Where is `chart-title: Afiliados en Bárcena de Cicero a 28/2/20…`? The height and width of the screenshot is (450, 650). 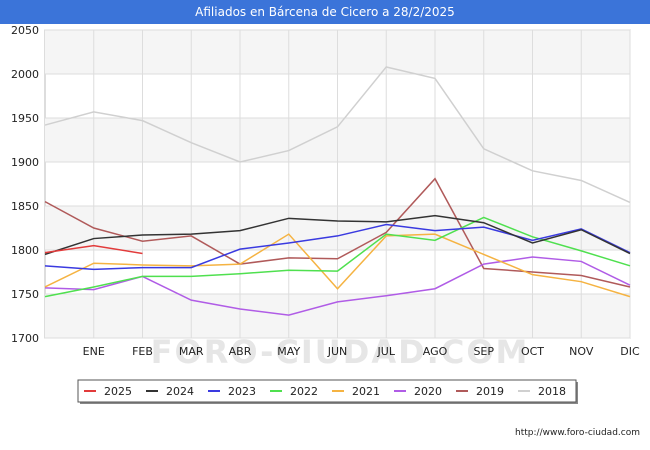 chart-title: Afiliados en Bárcena de Cicero a 28/2/20… is located at coordinates (325, 12).